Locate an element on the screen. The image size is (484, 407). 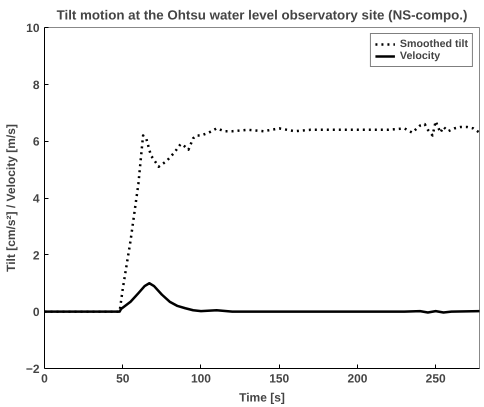
legend-label: Smoothed tilt is located at coordinates (434, 44).